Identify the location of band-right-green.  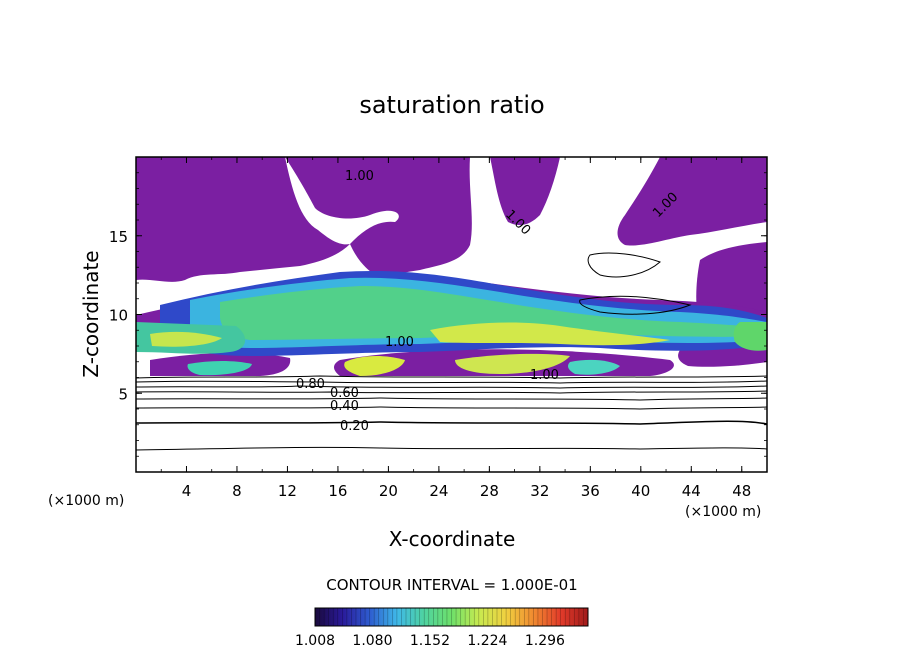
(750, 336).